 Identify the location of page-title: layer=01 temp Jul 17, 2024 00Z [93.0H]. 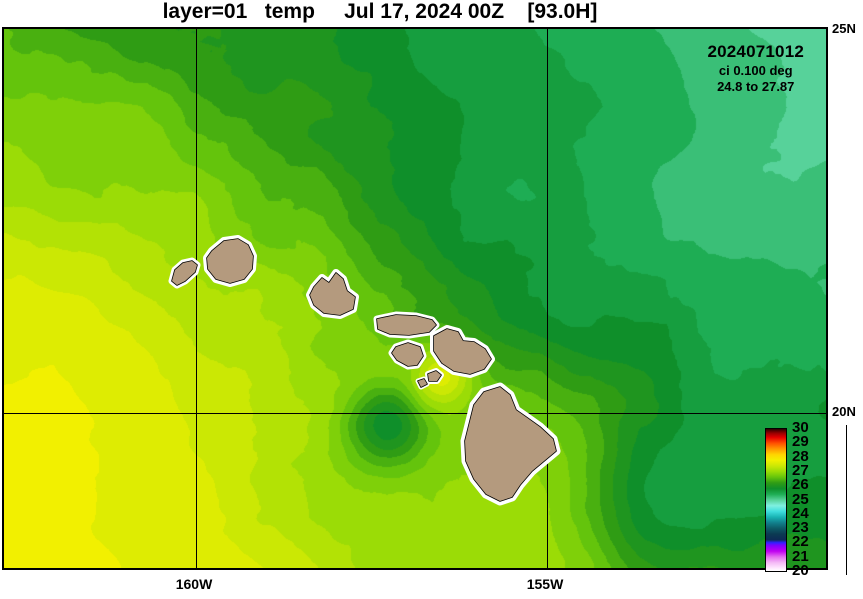
(380, 11).